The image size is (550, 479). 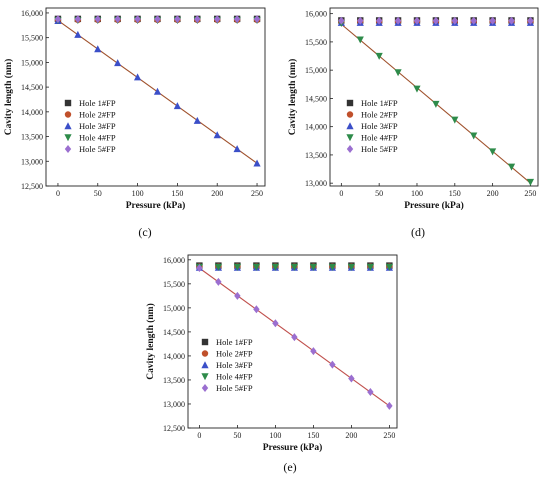 I want to click on y-tick-label: 13,500, so click(x=174, y=380).